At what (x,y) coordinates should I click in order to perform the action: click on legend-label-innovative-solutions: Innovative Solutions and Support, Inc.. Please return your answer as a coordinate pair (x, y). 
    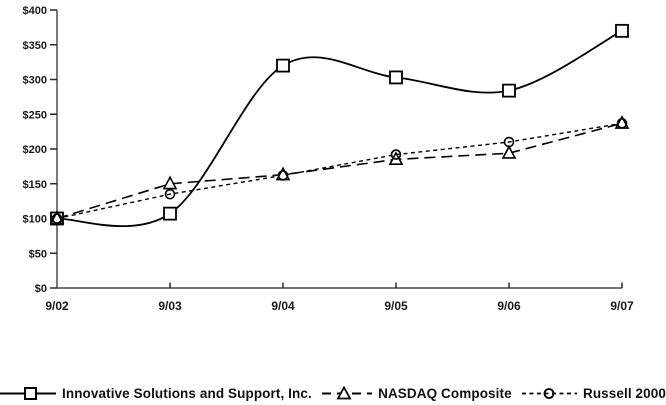
    Looking at the image, I should click on (187, 393).